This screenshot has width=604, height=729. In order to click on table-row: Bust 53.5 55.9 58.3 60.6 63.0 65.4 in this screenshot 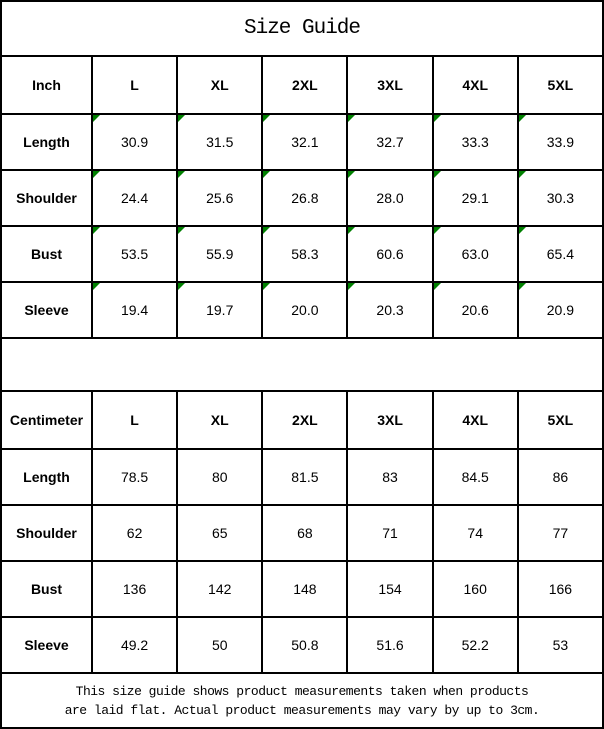, I will do `click(302, 254)`.